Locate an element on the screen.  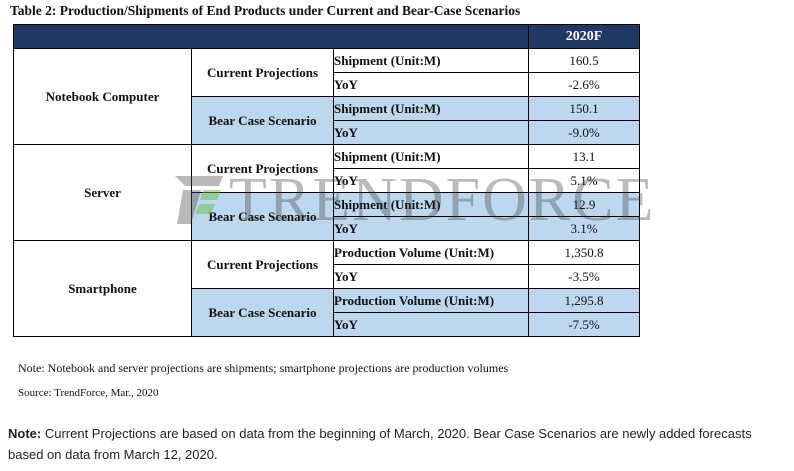
year-header: 2020F is located at coordinates (584, 36).